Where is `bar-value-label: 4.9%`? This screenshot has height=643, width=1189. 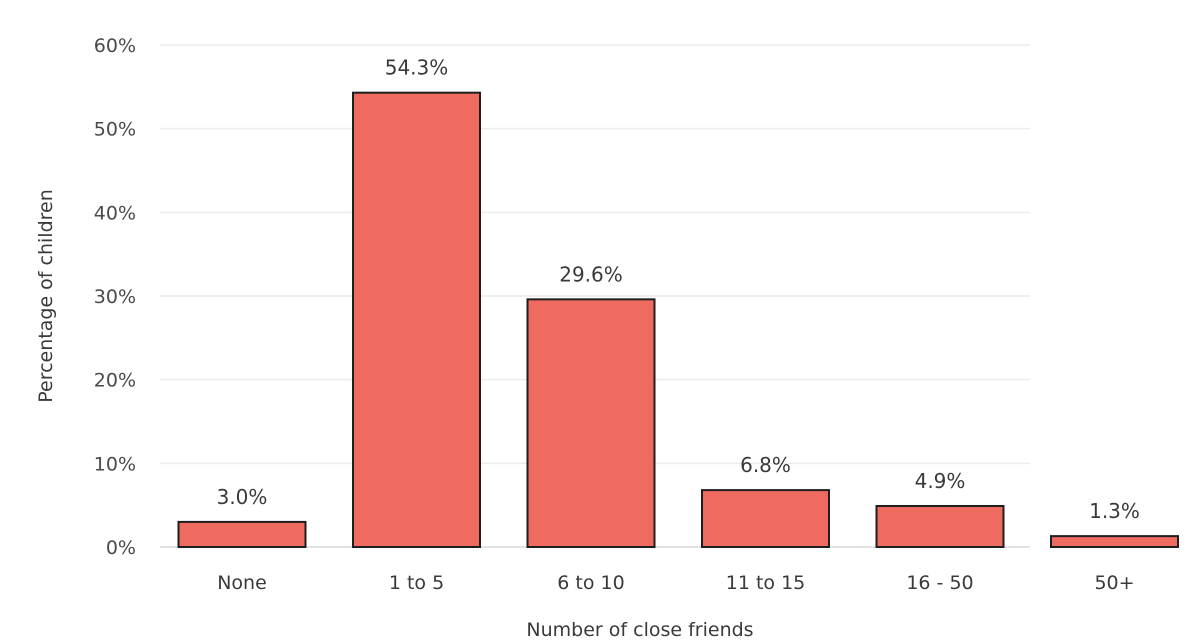
bar-value-label: 4.9% is located at coordinates (940, 481).